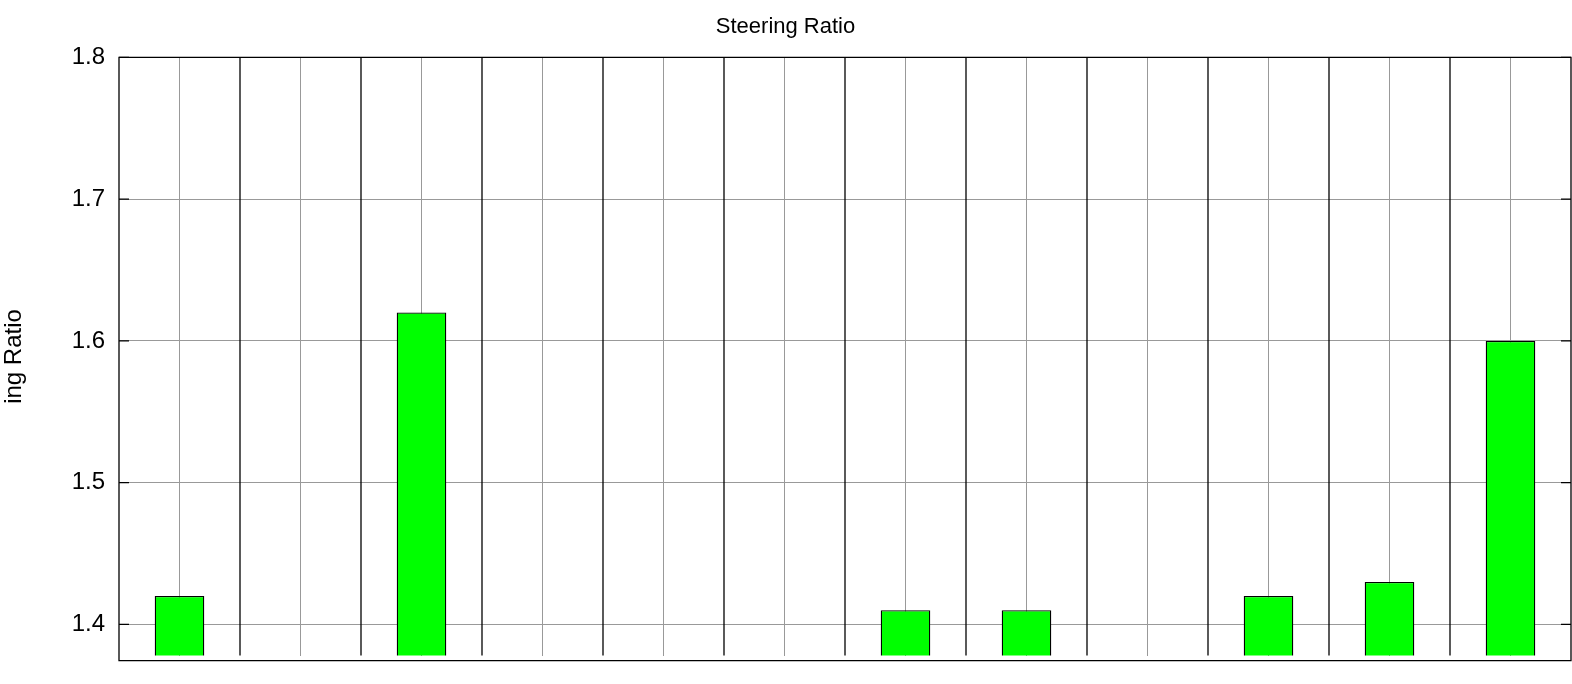 Image resolution: width=1572 pixels, height=684 pixels. What do you see at coordinates (13, 356) in the screenshot?
I see `y-axis-title: ing Ratio` at bounding box center [13, 356].